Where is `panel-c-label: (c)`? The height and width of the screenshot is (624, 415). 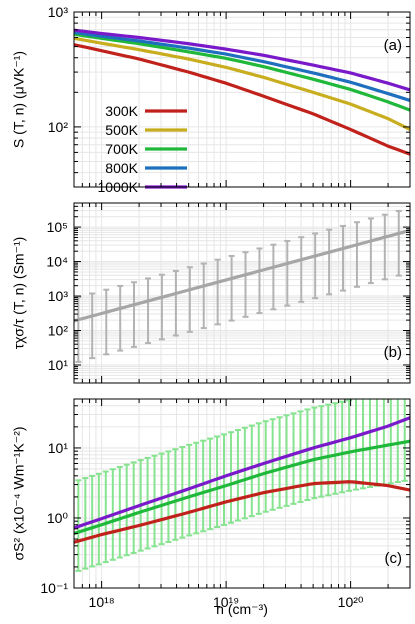
panel-c-label: (c) is located at coordinates (394, 558).